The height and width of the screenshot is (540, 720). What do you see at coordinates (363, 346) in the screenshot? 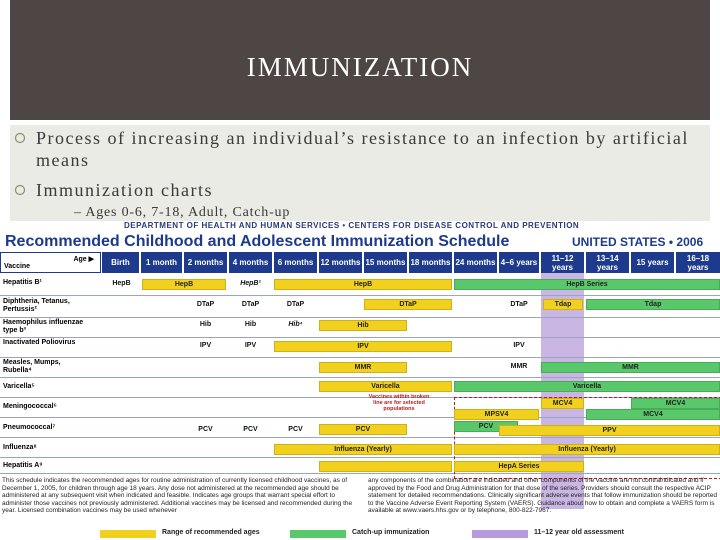
I see `ipv-6m-bar: IPV` at bounding box center [363, 346].